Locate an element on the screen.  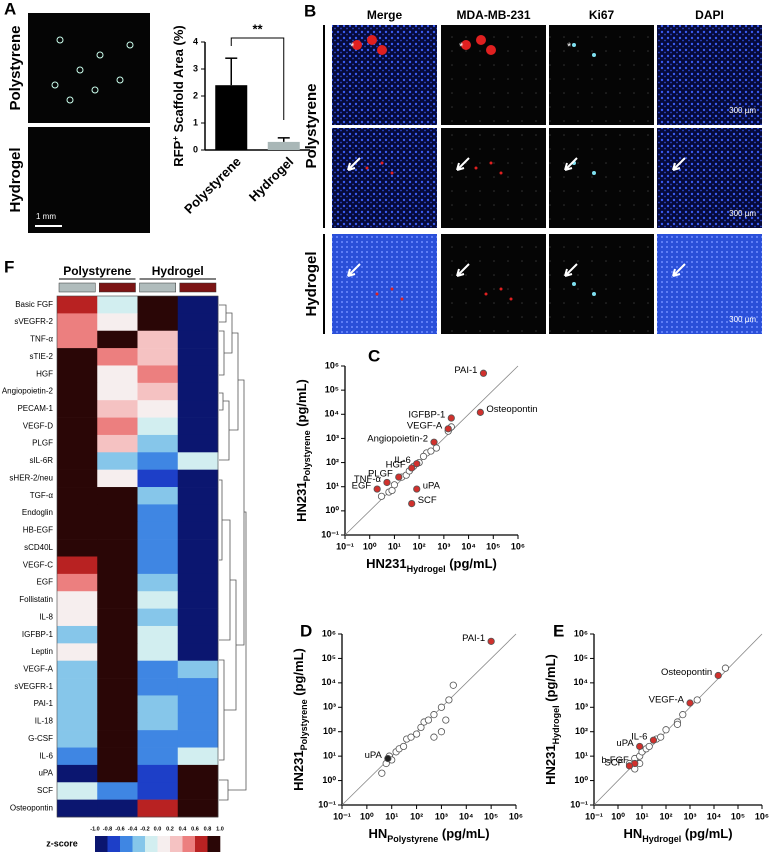
x-tick-label: Polystyrene is located at coordinates (212, 185).